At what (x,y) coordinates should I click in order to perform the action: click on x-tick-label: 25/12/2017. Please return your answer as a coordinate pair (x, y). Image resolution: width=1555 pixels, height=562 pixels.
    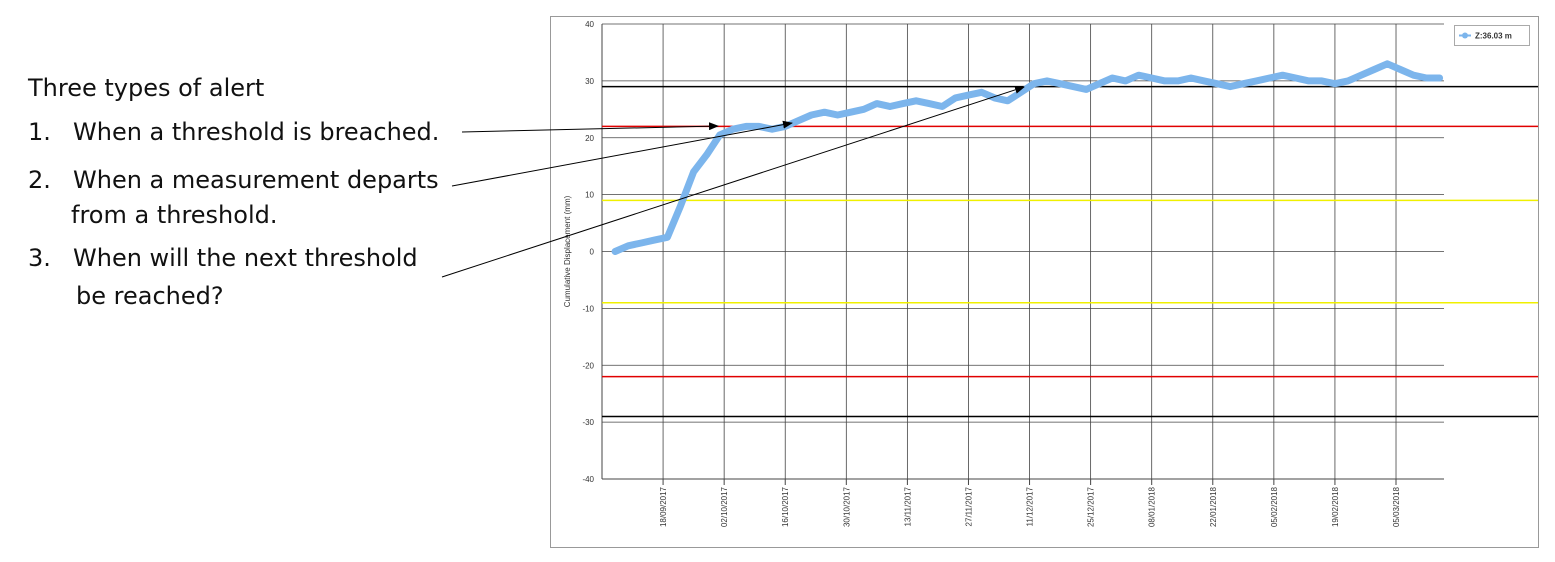
    Looking at the image, I should click on (1091, 506).